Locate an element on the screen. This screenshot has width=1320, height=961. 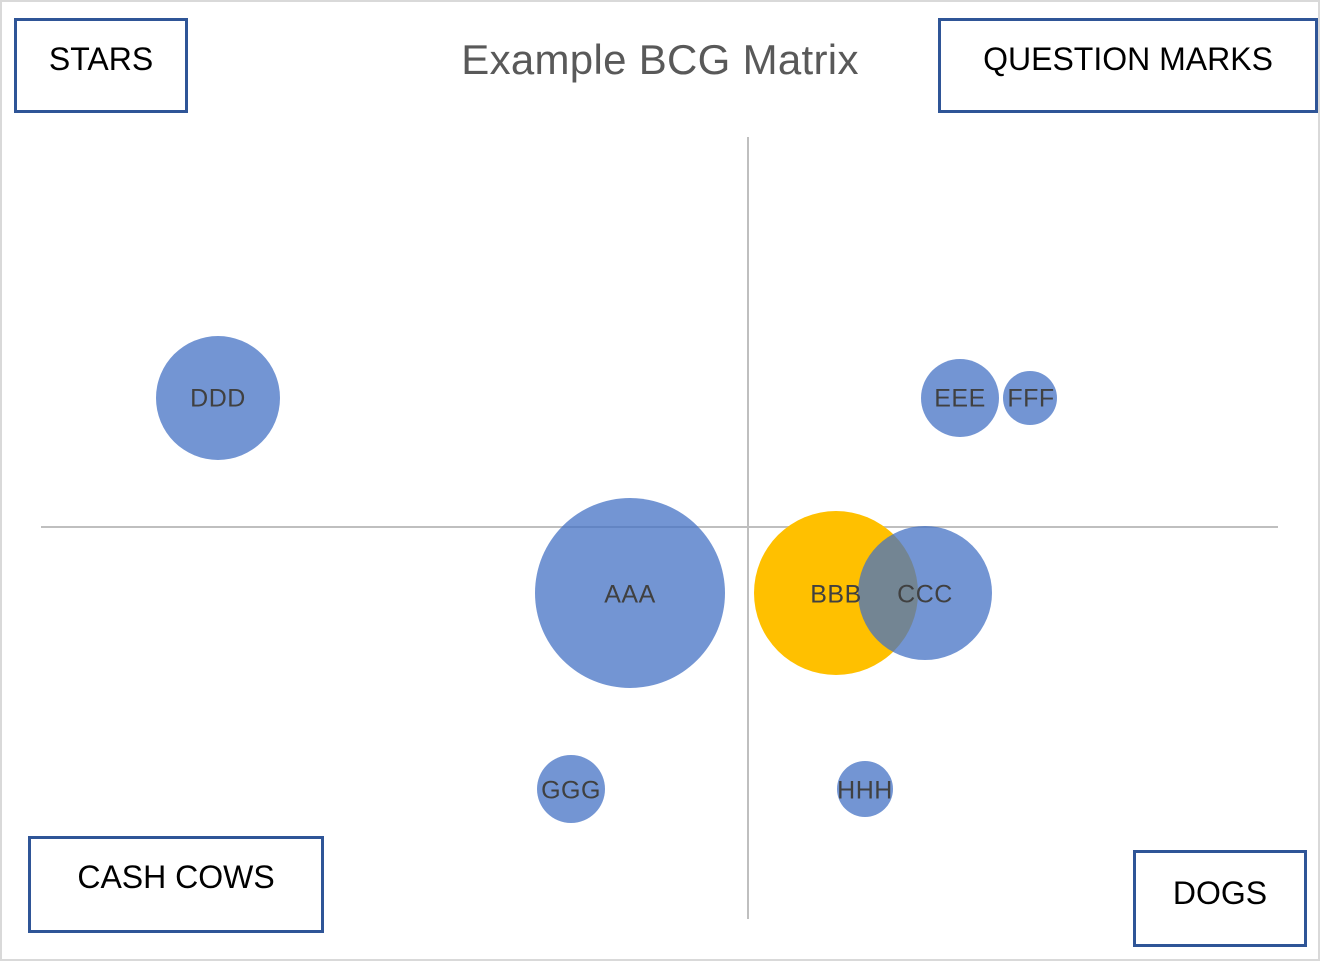
stars-text: STARS is located at coordinates (101, 59).